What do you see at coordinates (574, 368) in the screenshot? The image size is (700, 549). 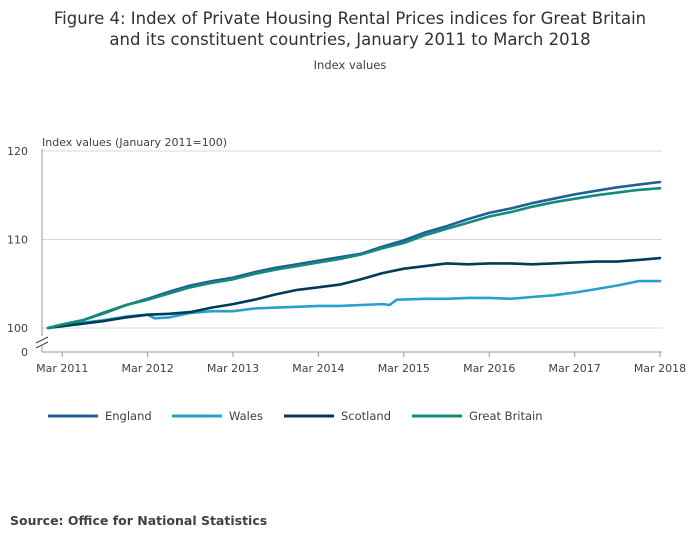 I see `x-tick-label-6: Mar 2017` at bounding box center [574, 368].